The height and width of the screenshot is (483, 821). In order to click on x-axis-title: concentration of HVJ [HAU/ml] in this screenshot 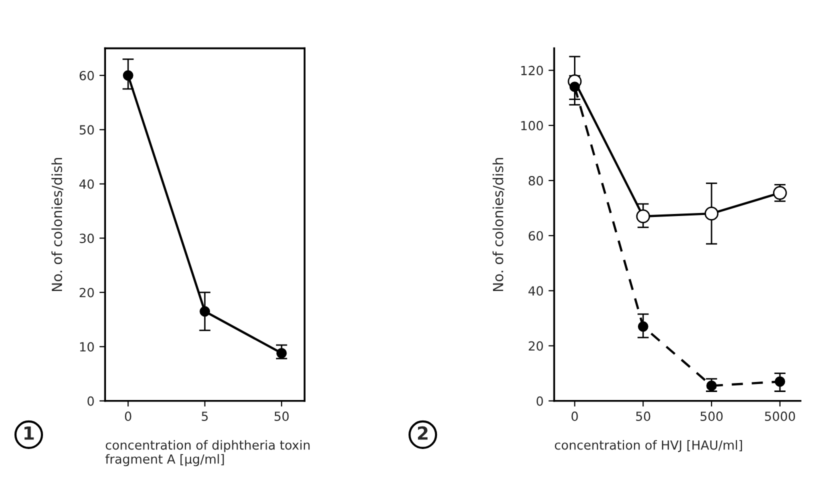, I will do `click(648, 446)`.